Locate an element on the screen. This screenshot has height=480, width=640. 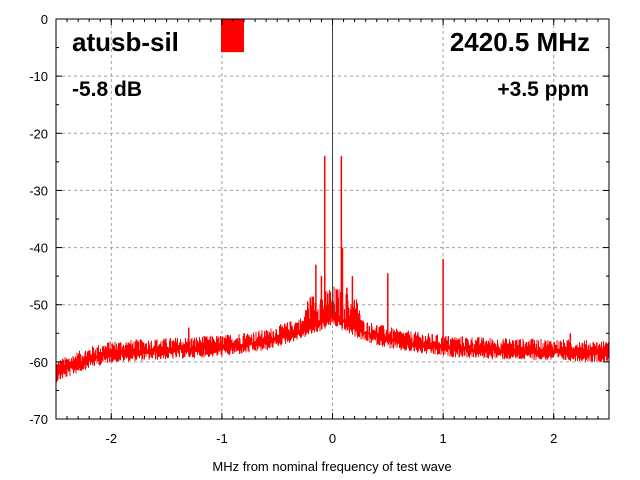
y-tick-label: -40 is located at coordinates (38, 248).